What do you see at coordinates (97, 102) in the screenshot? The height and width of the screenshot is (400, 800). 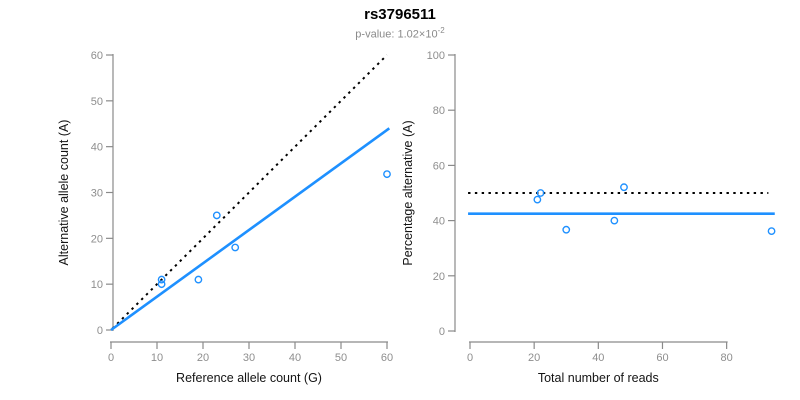 I see `y-tick-label: 50` at bounding box center [97, 102].